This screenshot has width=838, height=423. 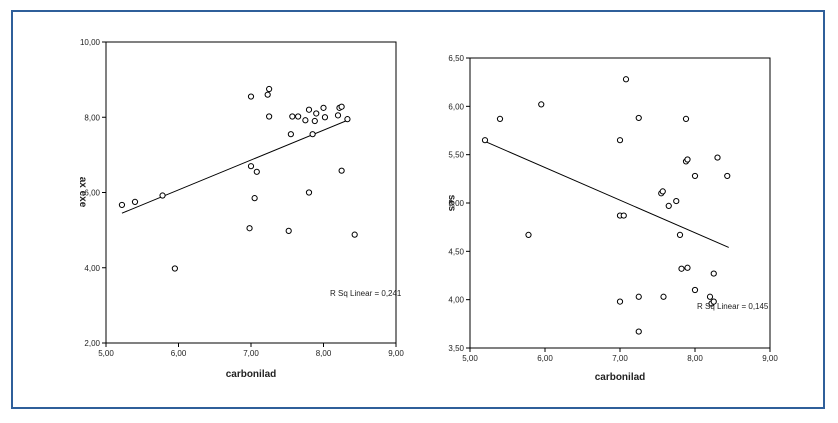 I want to click on r-squared-label: R Sq Linear = 0,241, so click(x=366, y=293).